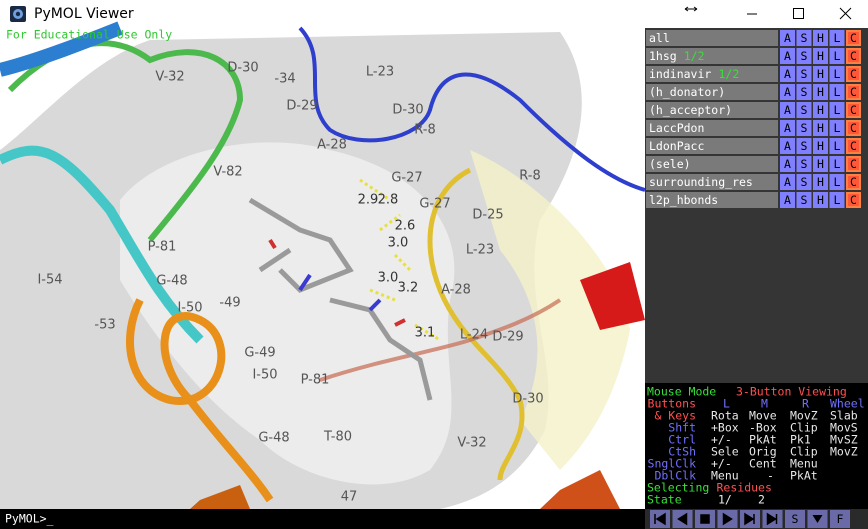  What do you see at coordinates (670, 164) in the screenshot?
I see `object-name: (sele)` at bounding box center [670, 164].